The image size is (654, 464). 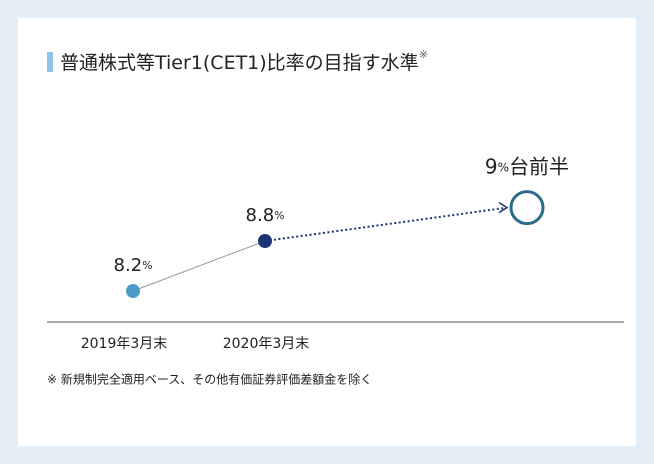 What do you see at coordinates (266, 344) in the screenshot?
I see `x-tick-label: 2020年3月末` at bounding box center [266, 344].